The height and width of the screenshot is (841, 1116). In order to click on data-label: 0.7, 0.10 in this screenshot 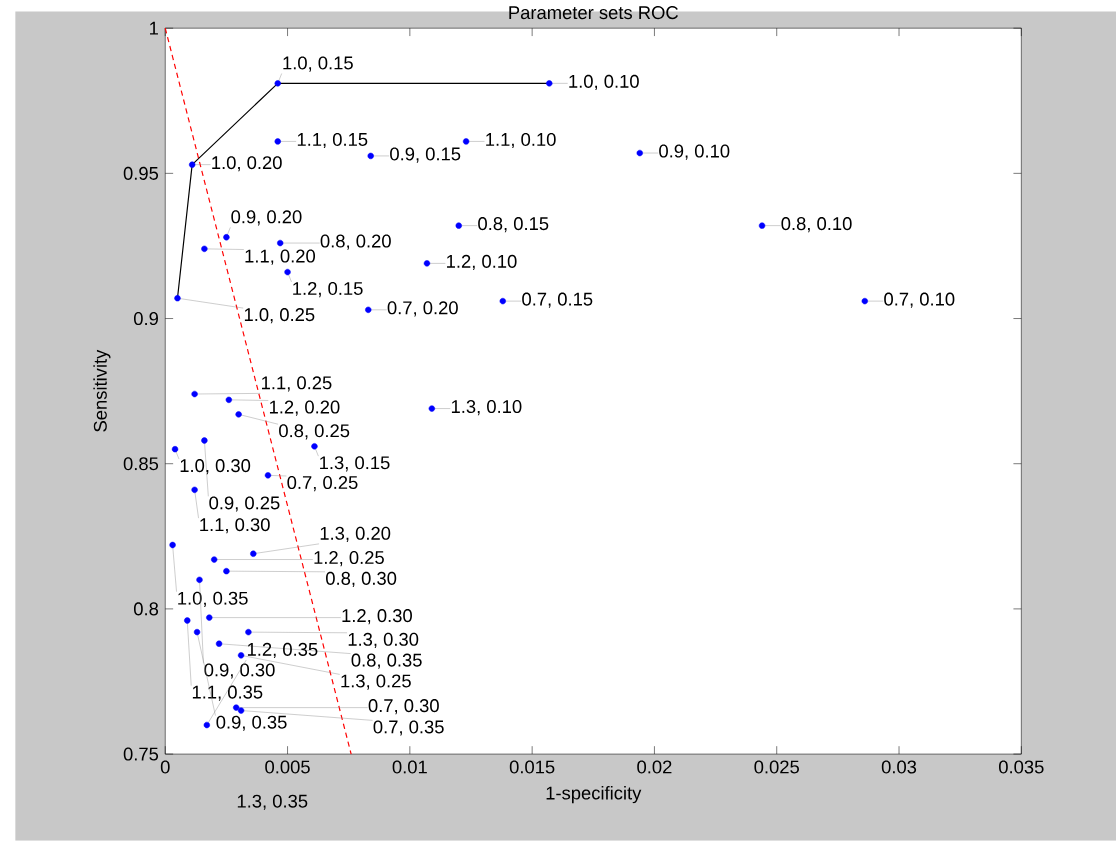, I will do `click(919, 300)`.